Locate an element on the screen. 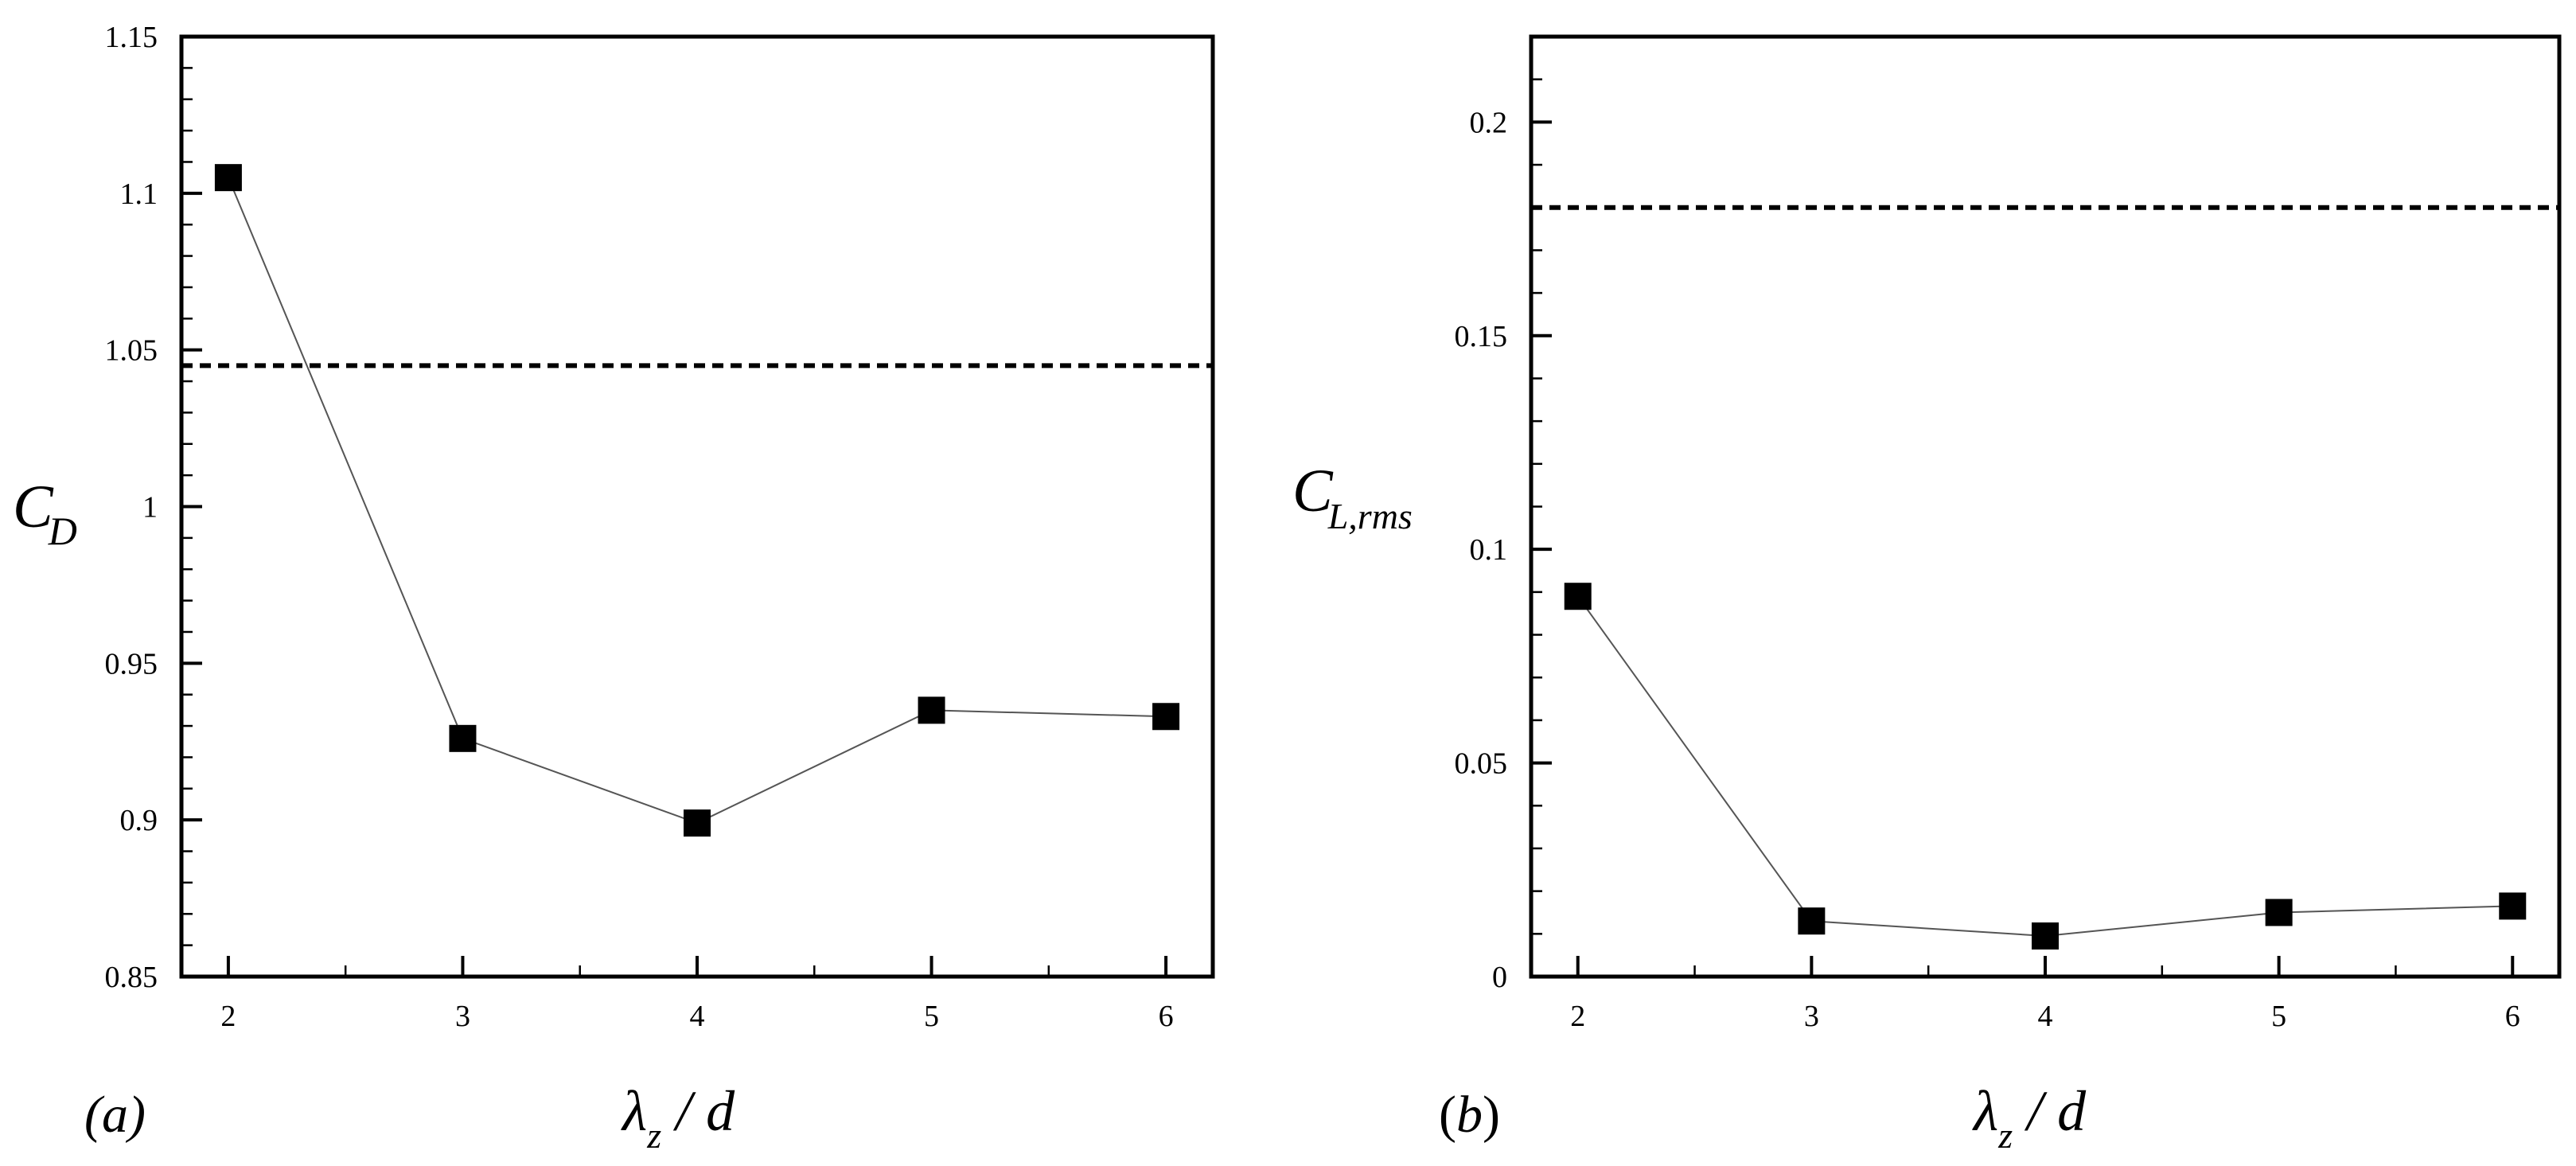  panel-b-x-tick-label: 6 is located at coordinates (2512, 1017).